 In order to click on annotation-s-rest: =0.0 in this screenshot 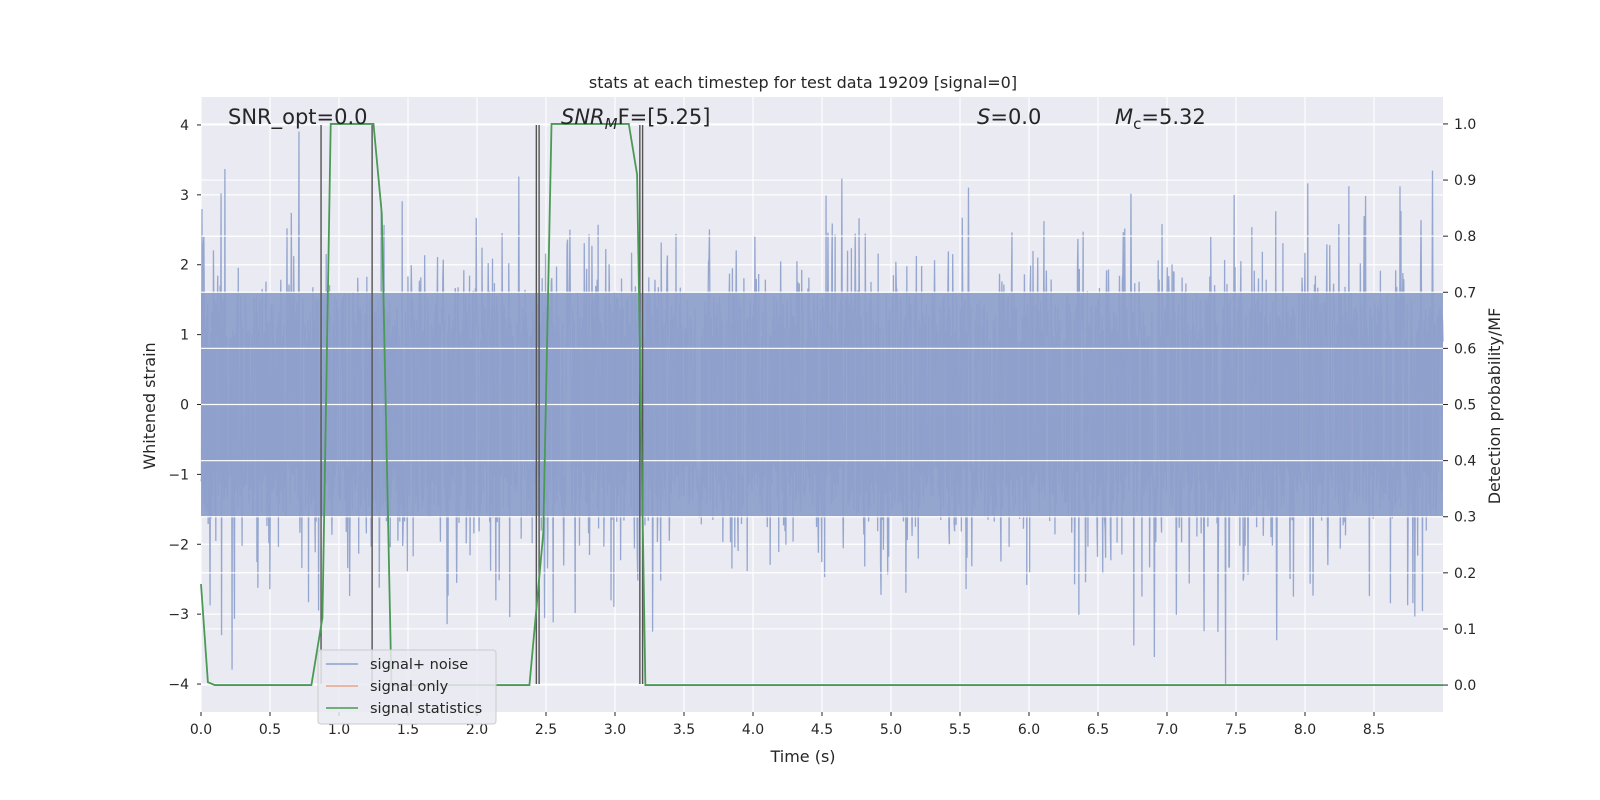, I will do `click(1015, 117)`.